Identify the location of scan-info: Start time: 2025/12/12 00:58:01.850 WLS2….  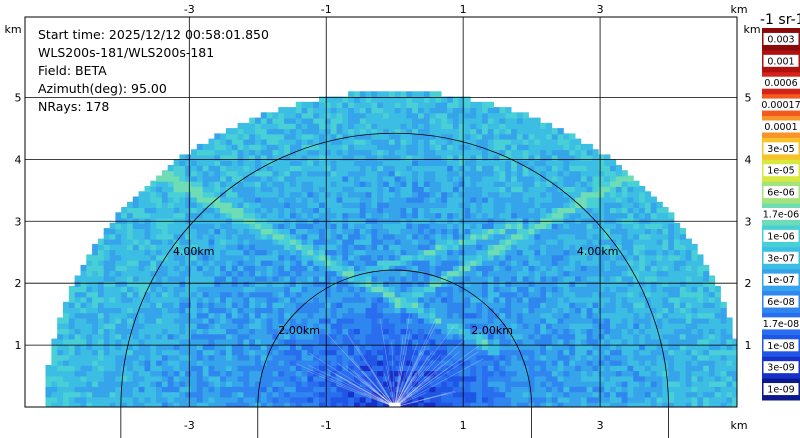
(153, 71).